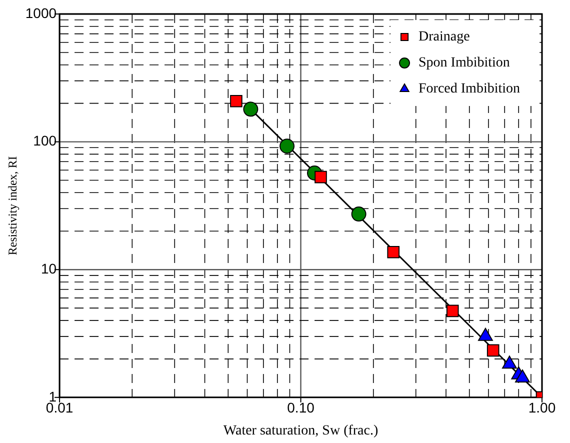  I want to click on y-tick-label: 10, so click(48, 268).